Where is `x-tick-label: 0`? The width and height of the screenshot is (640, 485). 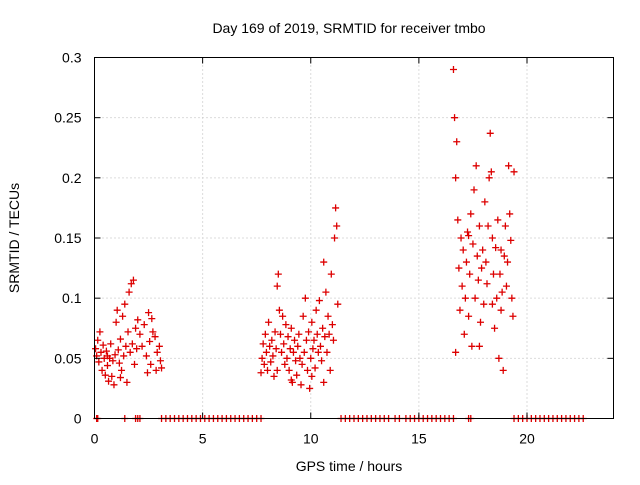 x-tick-label: 0 is located at coordinates (95, 439).